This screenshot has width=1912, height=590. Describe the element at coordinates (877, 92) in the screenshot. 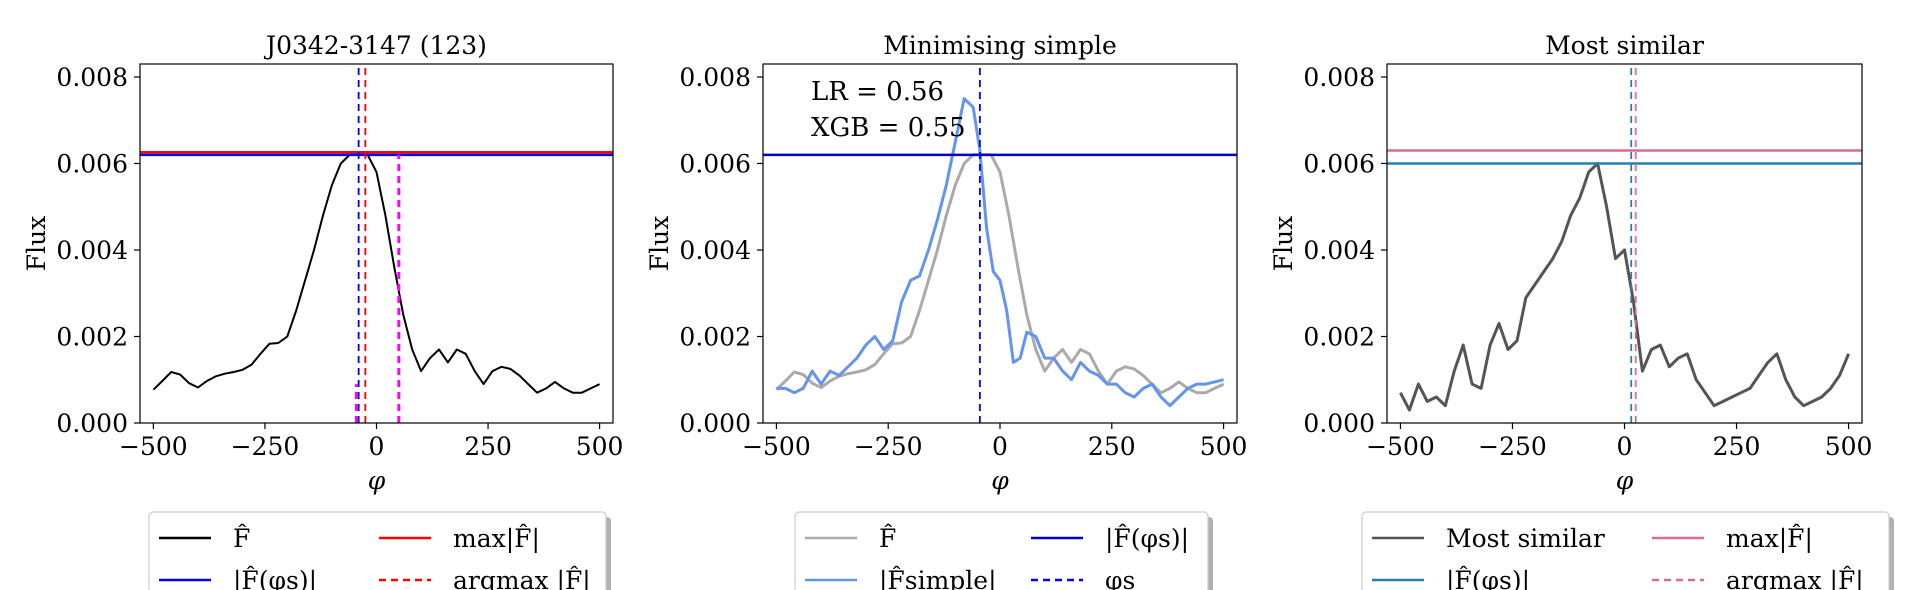

I see `annotation-text: LR = 0.56` at that location.